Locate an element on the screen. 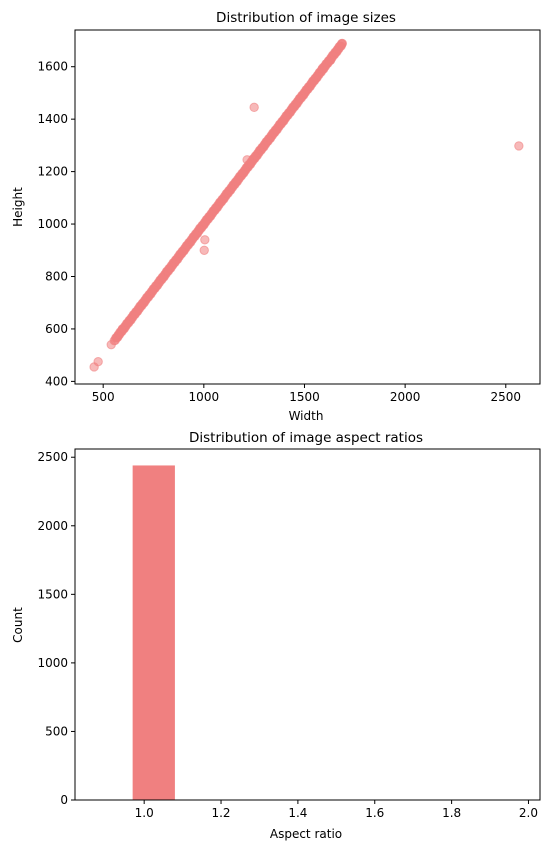 Image resolution: width=550 pixels, height=853 pixels. scatter-y-tick-label: 1000 is located at coordinates (52, 224).